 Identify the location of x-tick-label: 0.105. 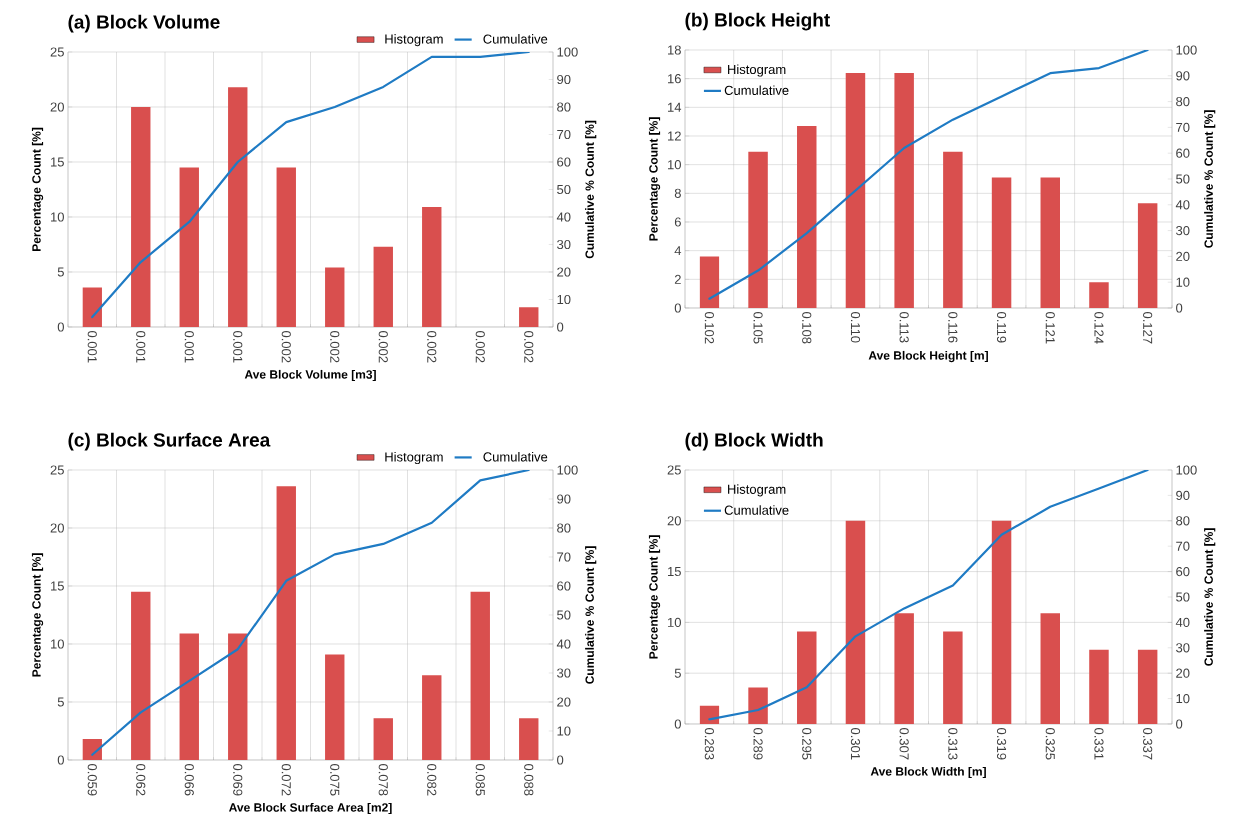
(758, 328).